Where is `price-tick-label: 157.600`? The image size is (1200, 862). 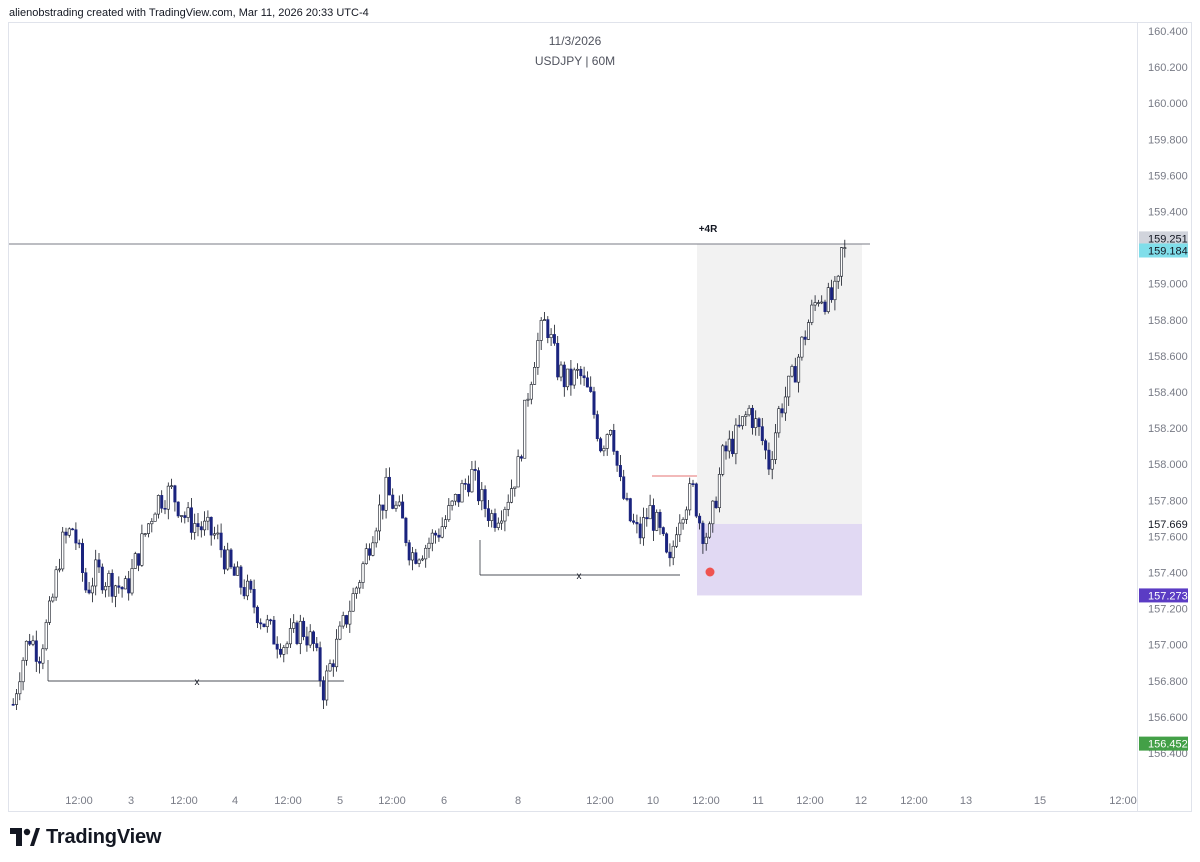
price-tick-label: 157.600 is located at coordinates (1168, 537).